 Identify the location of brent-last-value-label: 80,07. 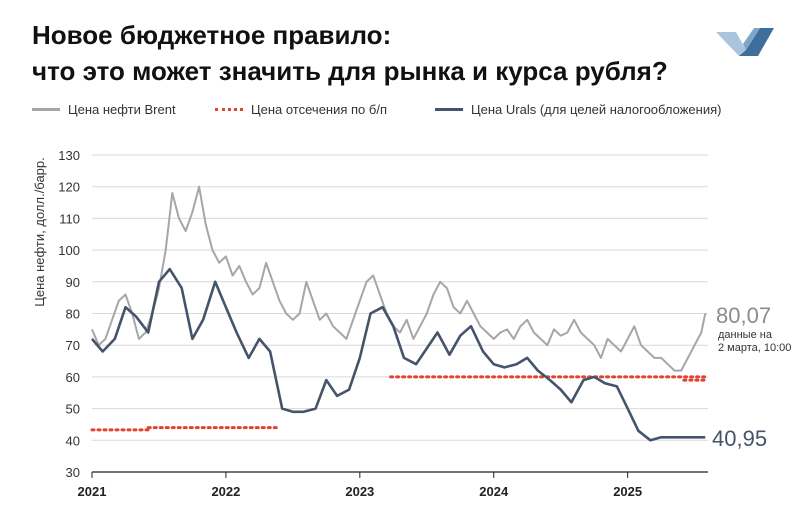
(743, 315).